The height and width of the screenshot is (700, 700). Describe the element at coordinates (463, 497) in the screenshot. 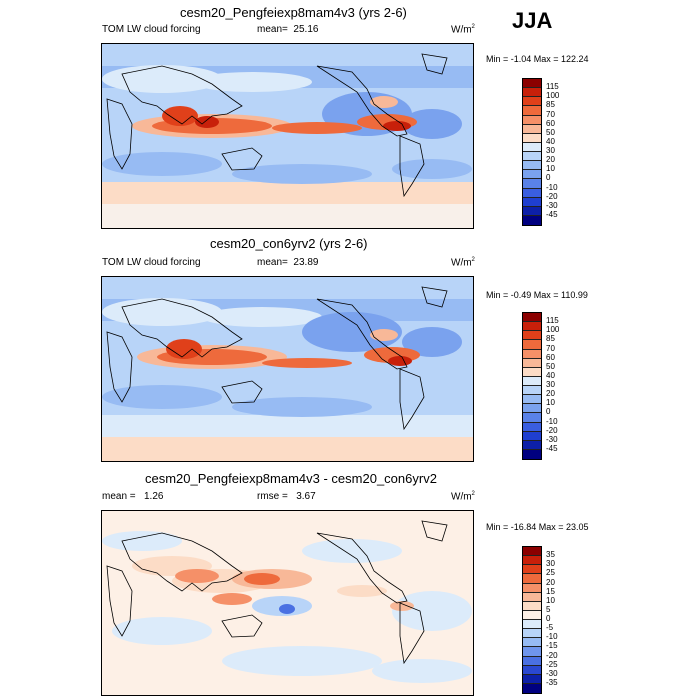

I see `panel3-units: W/m2` at that location.